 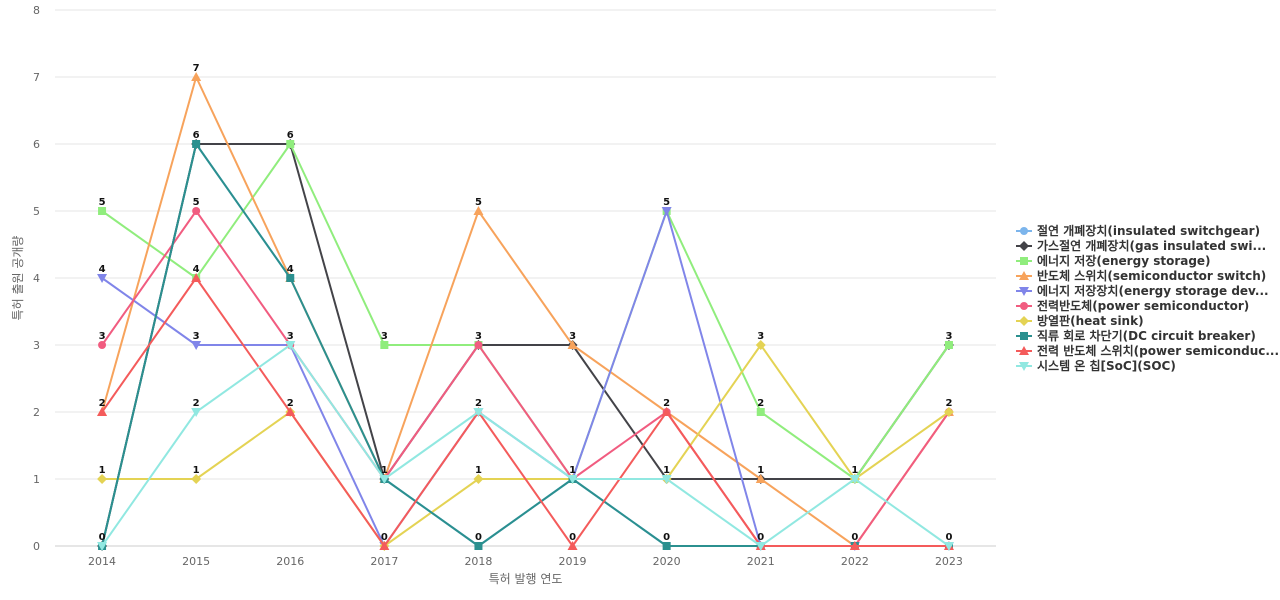 I want to click on y-tick-label: 0, so click(x=36, y=546).